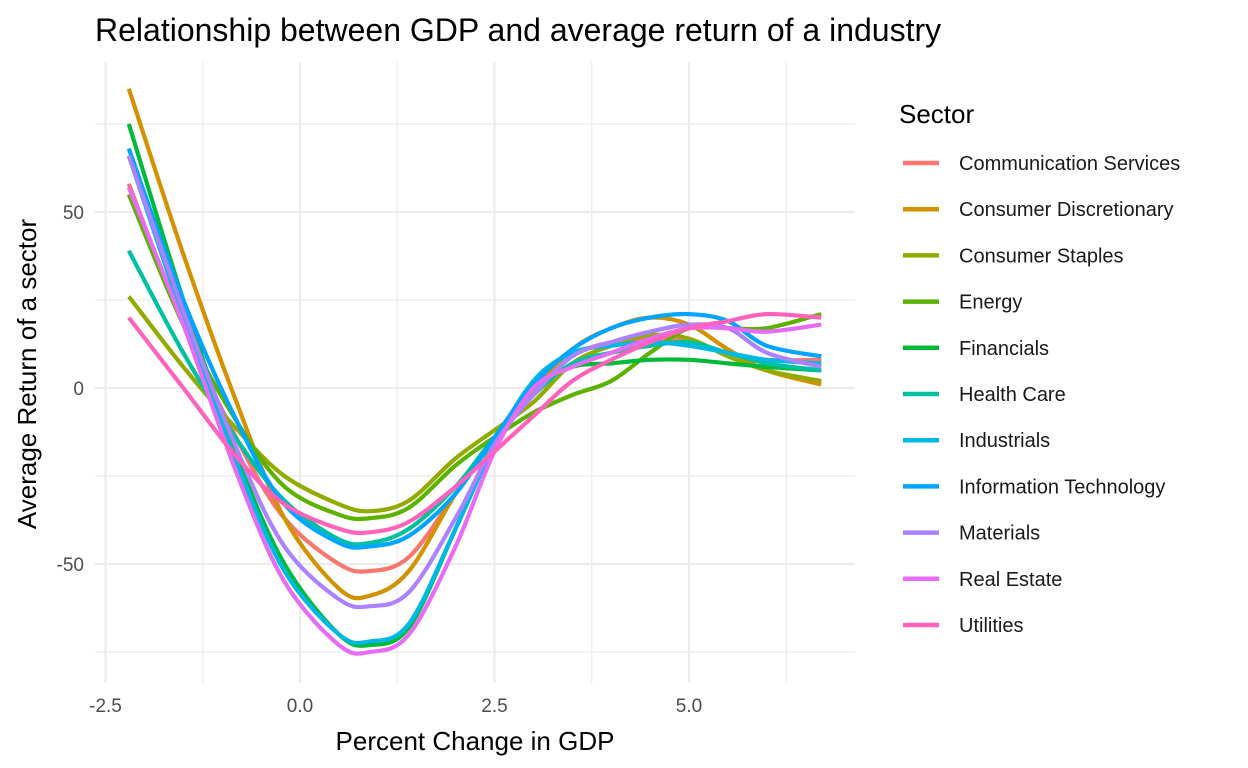  I want to click on legend-label-consumer-discretionary: Consumer Discretionary, so click(1066, 210).